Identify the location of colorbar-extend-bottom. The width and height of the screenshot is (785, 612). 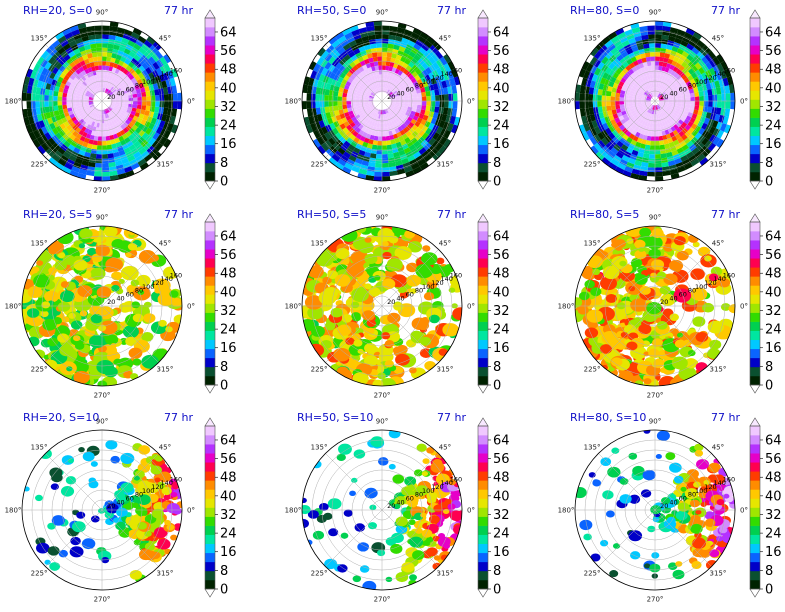
(210, 185).